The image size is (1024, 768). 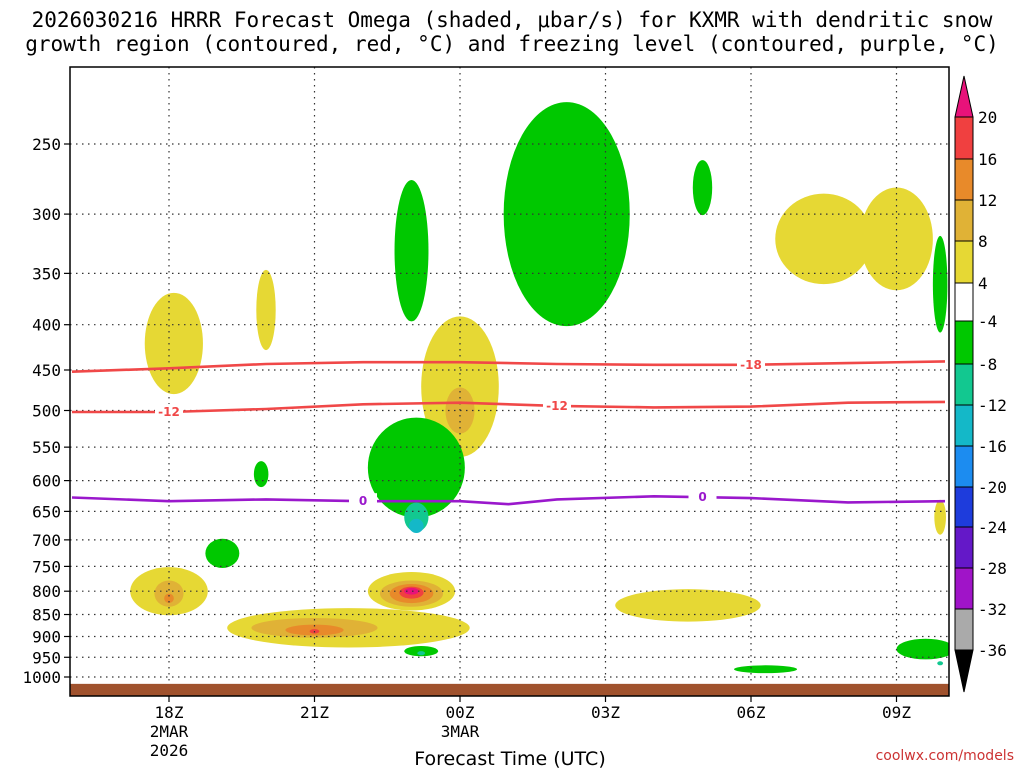 What do you see at coordinates (46, 540) in the screenshot?
I see `y-tick-label-700: 700` at bounding box center [46, 540].